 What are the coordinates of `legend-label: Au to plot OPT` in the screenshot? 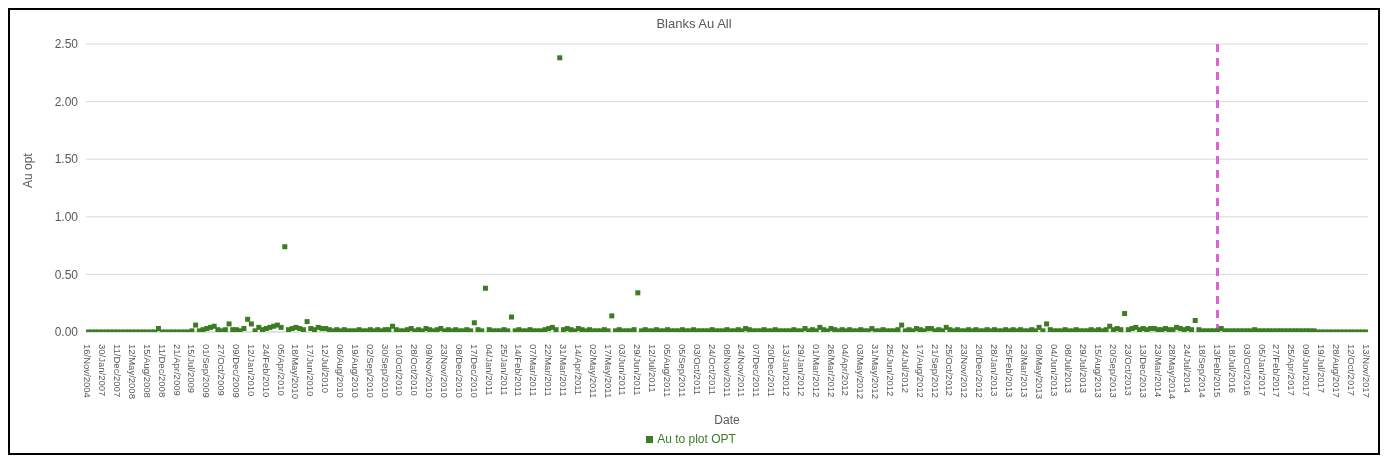 It's located at (696, 439).